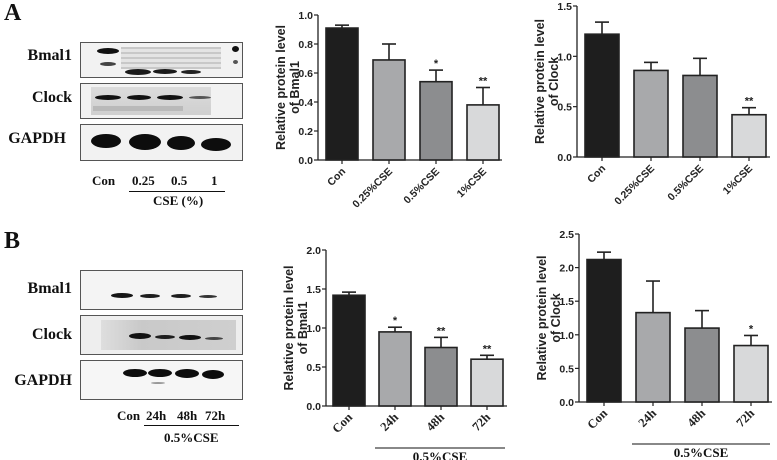 This screenshot has height=460, width=777. Describe the element at coordinates (179, 180) in the screenshot. I see `blot-a-lane-0-5: 0.5` at that location.